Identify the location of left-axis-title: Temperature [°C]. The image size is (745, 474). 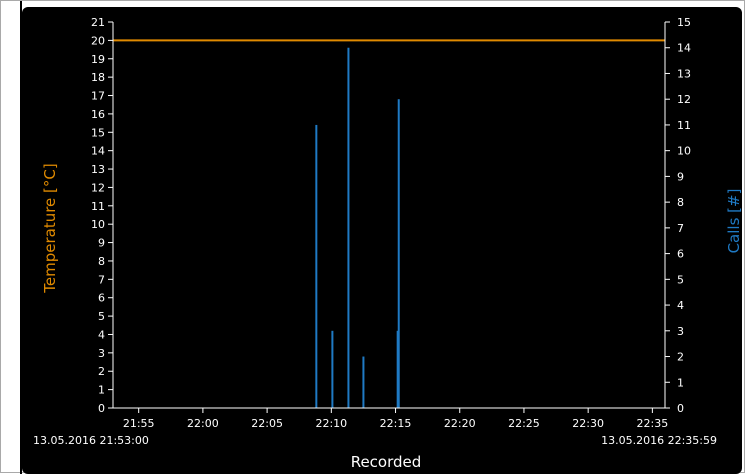
(50, 228).